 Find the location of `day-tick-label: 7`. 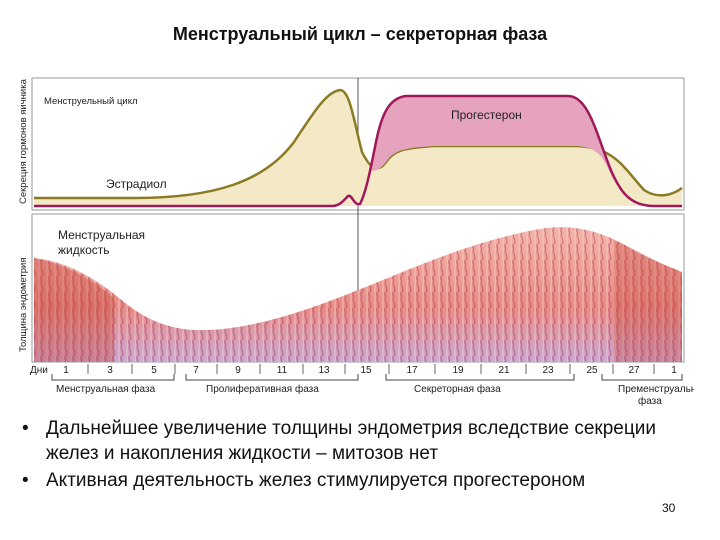

day-tick-label: 7 is located at coordinates (196, 370).